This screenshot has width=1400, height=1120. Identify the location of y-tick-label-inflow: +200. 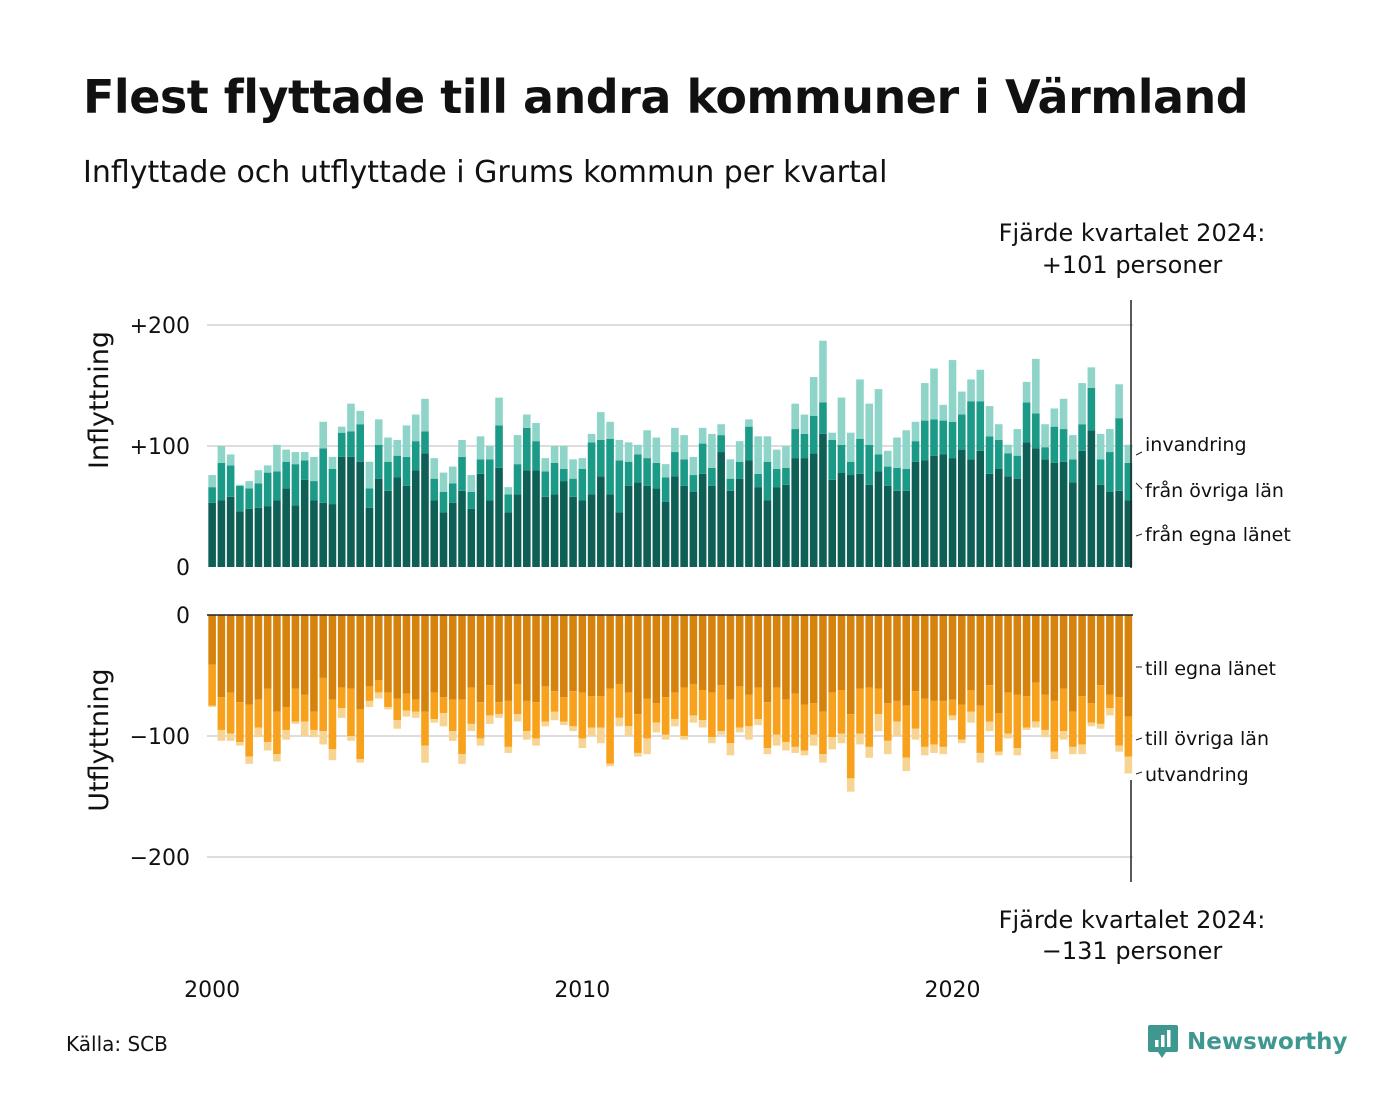
(160, 326).